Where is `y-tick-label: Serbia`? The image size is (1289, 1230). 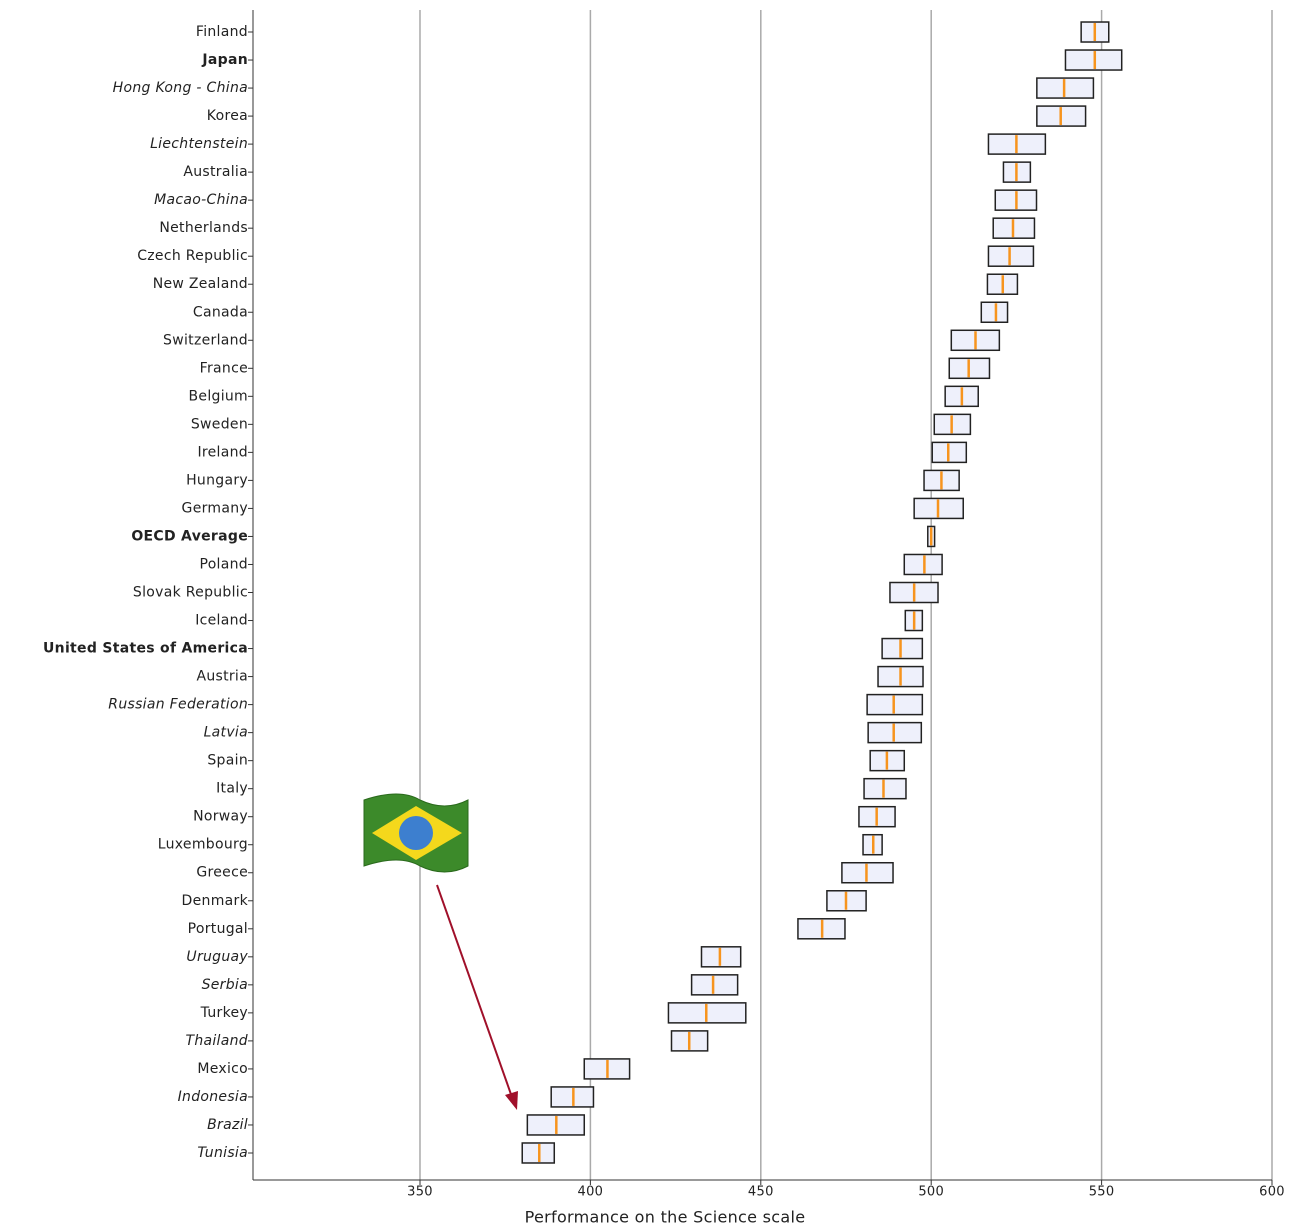 y-tick-label: Serbia is located at coordinates (225, 985).